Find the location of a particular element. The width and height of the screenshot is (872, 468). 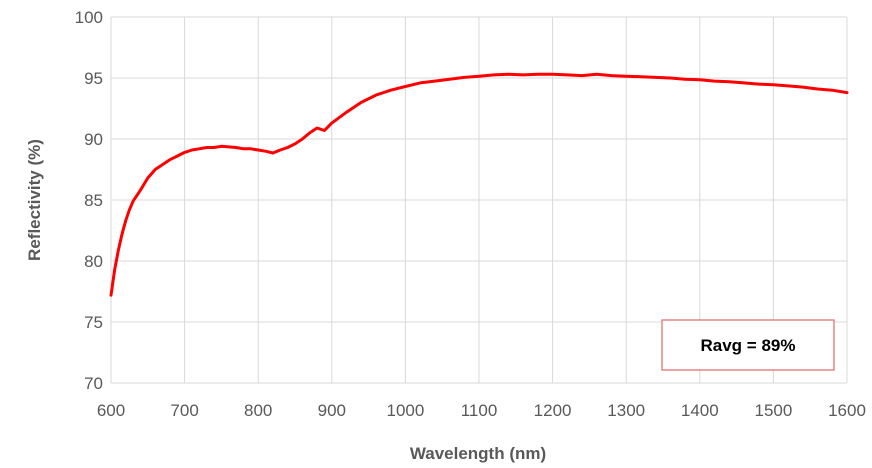

x-tick-label-800: 800 is located at coordinates (258, 410).